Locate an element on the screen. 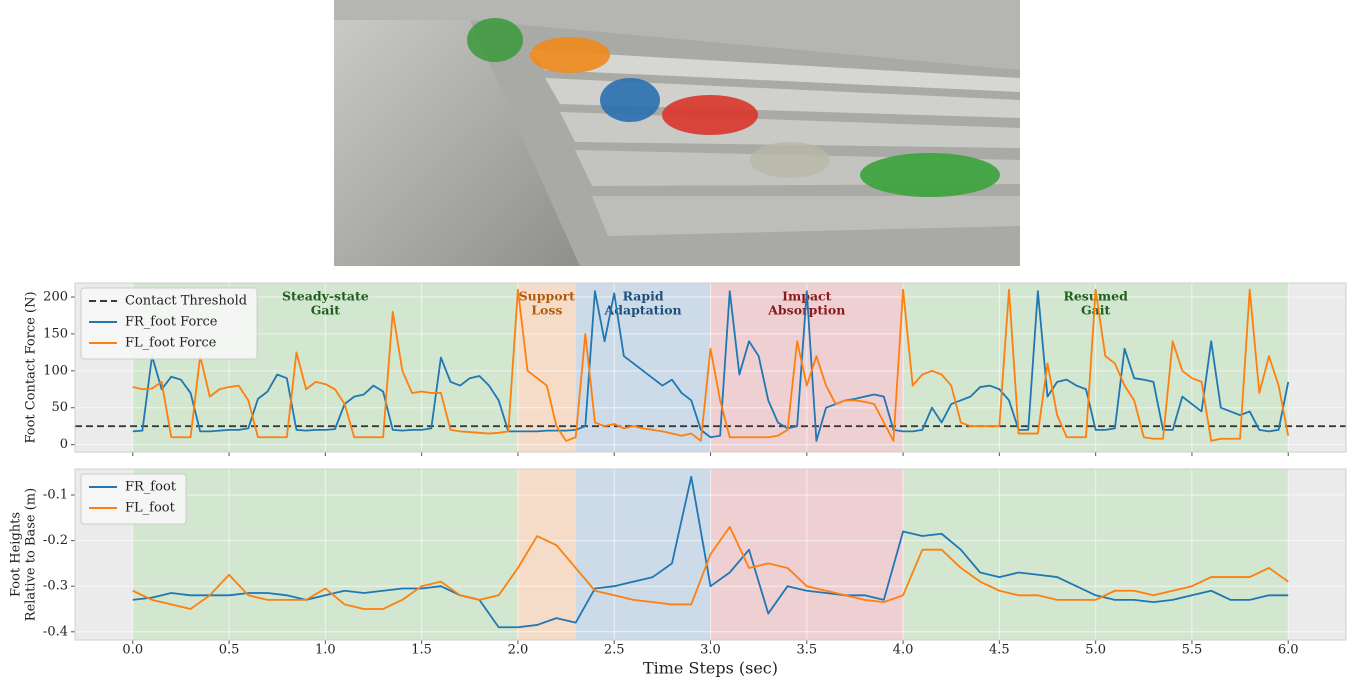 This screenshot has width=1366, height=685. x-tick-label: 1.5 is located at coordinates (421, 650).